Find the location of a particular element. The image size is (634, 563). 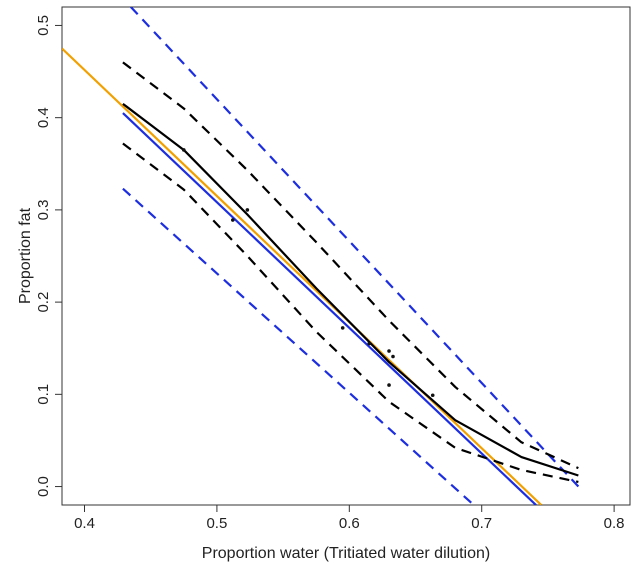

x-tick-label: 0.5 is located at coordinates (216, 523).